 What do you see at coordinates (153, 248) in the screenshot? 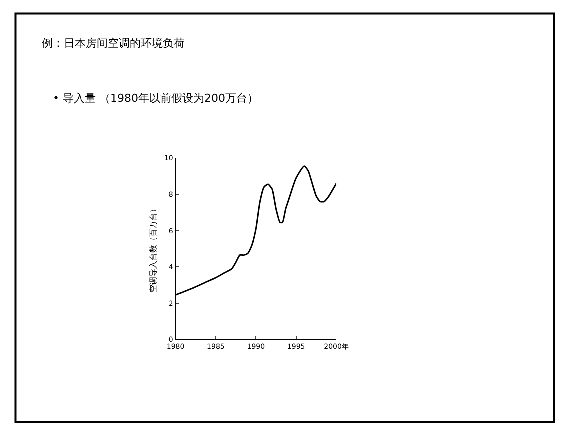
I see `y-axis-title: 空调导入台数（百万台）` at bounding box center [153, 248].